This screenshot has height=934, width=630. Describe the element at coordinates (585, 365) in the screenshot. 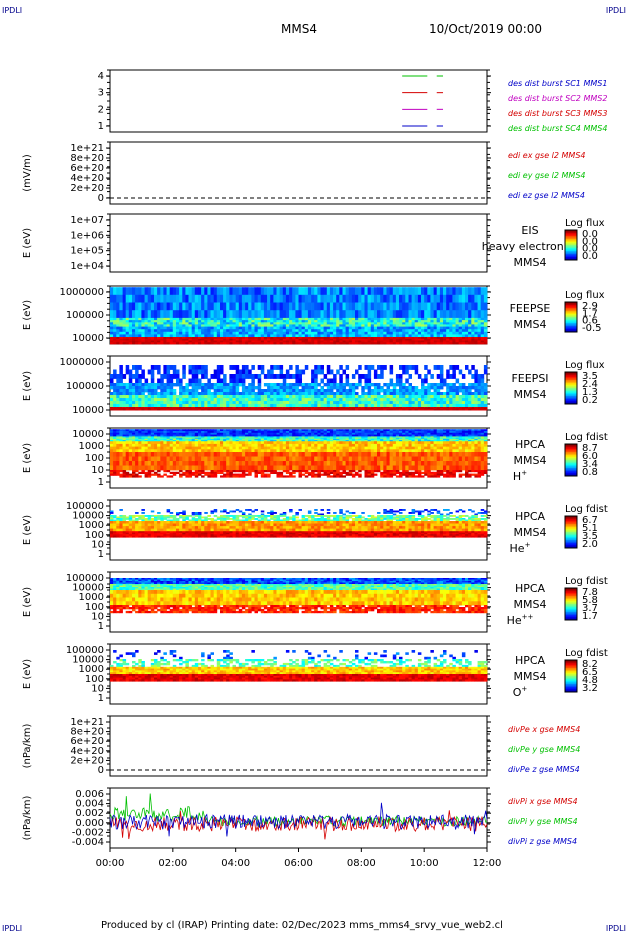

I see `colorbar-title: Log flux` at that location.